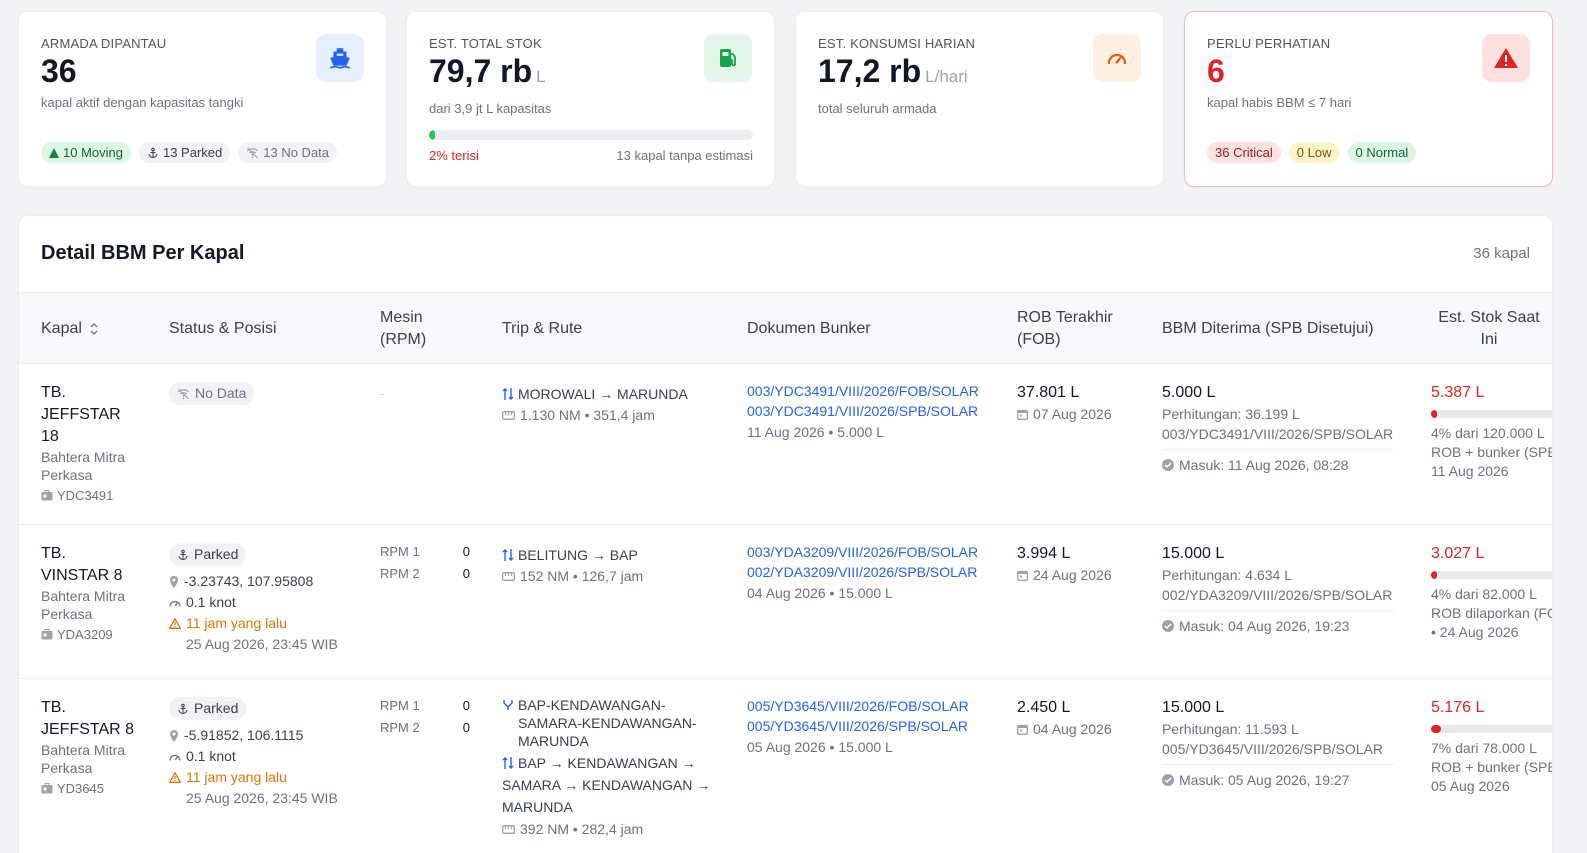  Describe the element at coordinates (252, 153) in the screenshot. I see `wifi-off-icon` at that location.